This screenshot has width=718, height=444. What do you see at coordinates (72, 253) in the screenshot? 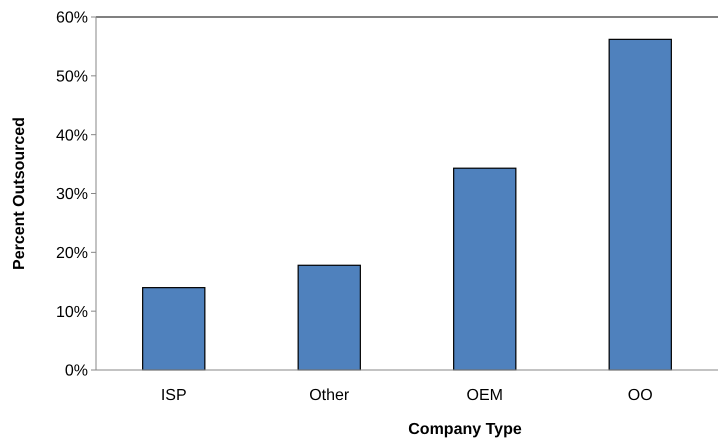
I see `y-tick-label: 20%` at bounding box center [72, 253].